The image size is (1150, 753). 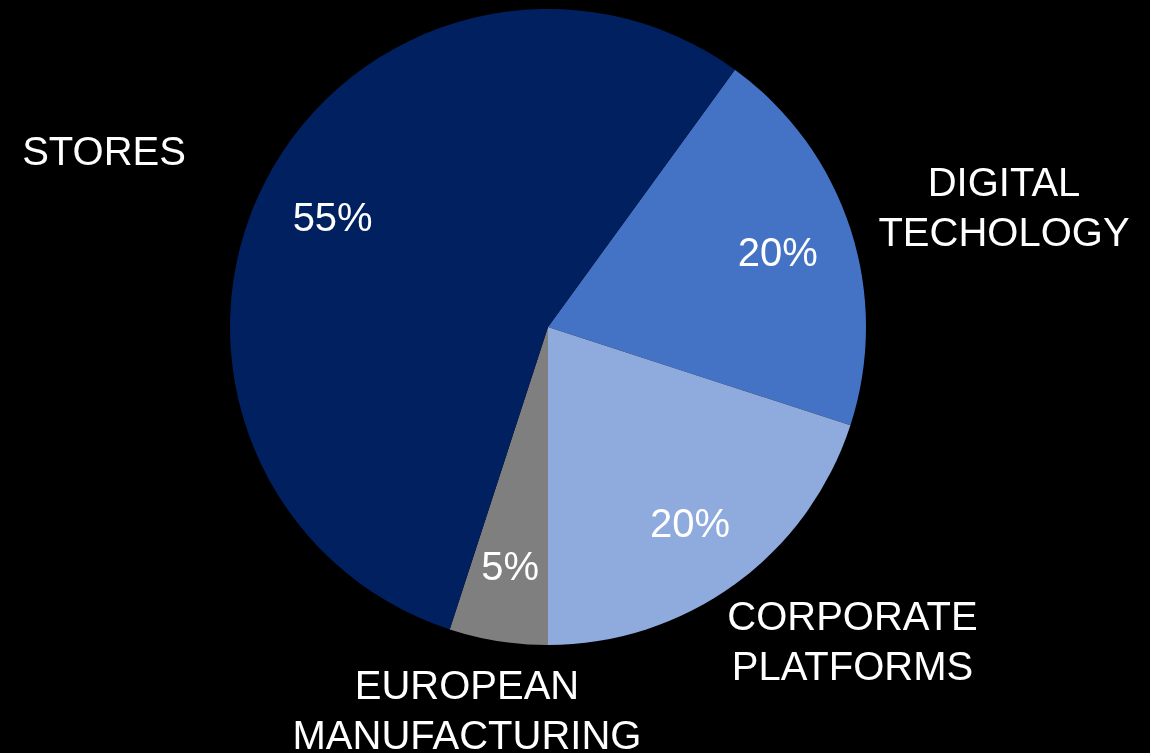 What do you see at coordinates (510, 565) in the screenshot?
I see `data-label: 5%` at bounding box center [510, 565].